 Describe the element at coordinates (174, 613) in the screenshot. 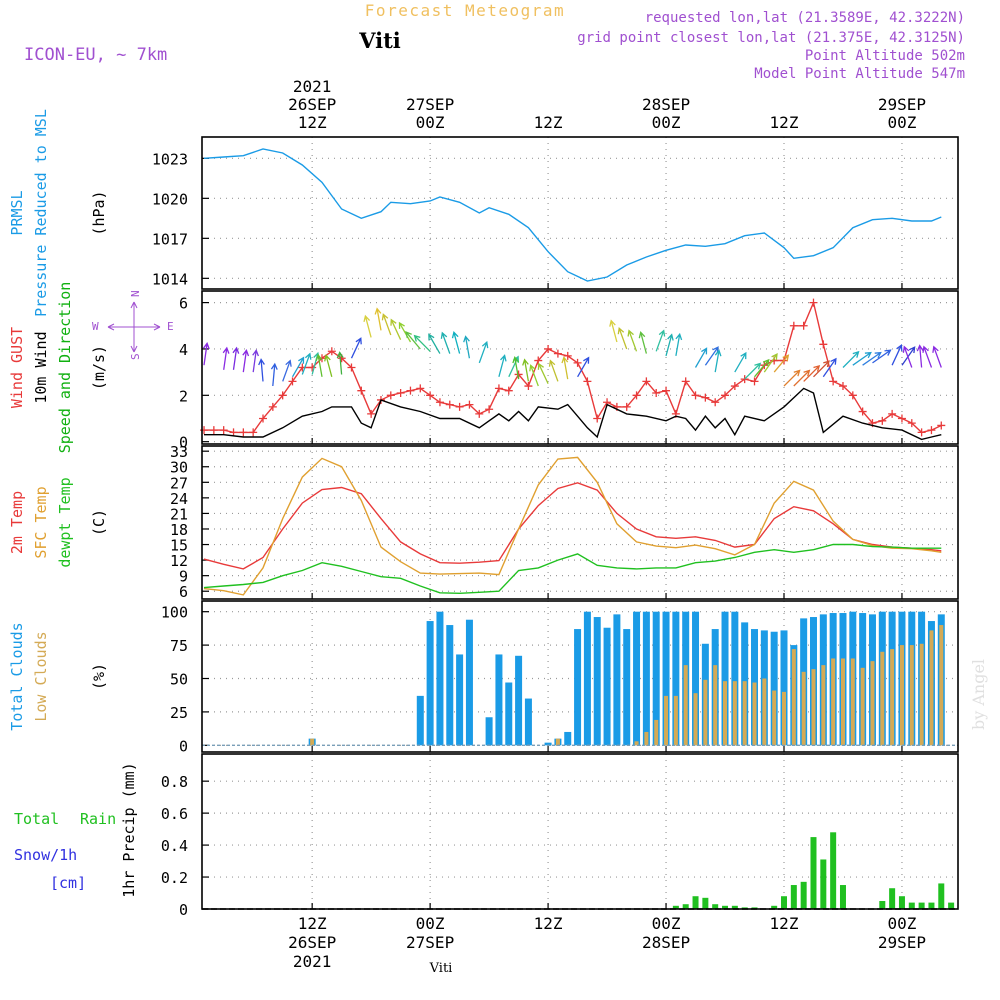

I see `y-tick-label: 100` at that location.